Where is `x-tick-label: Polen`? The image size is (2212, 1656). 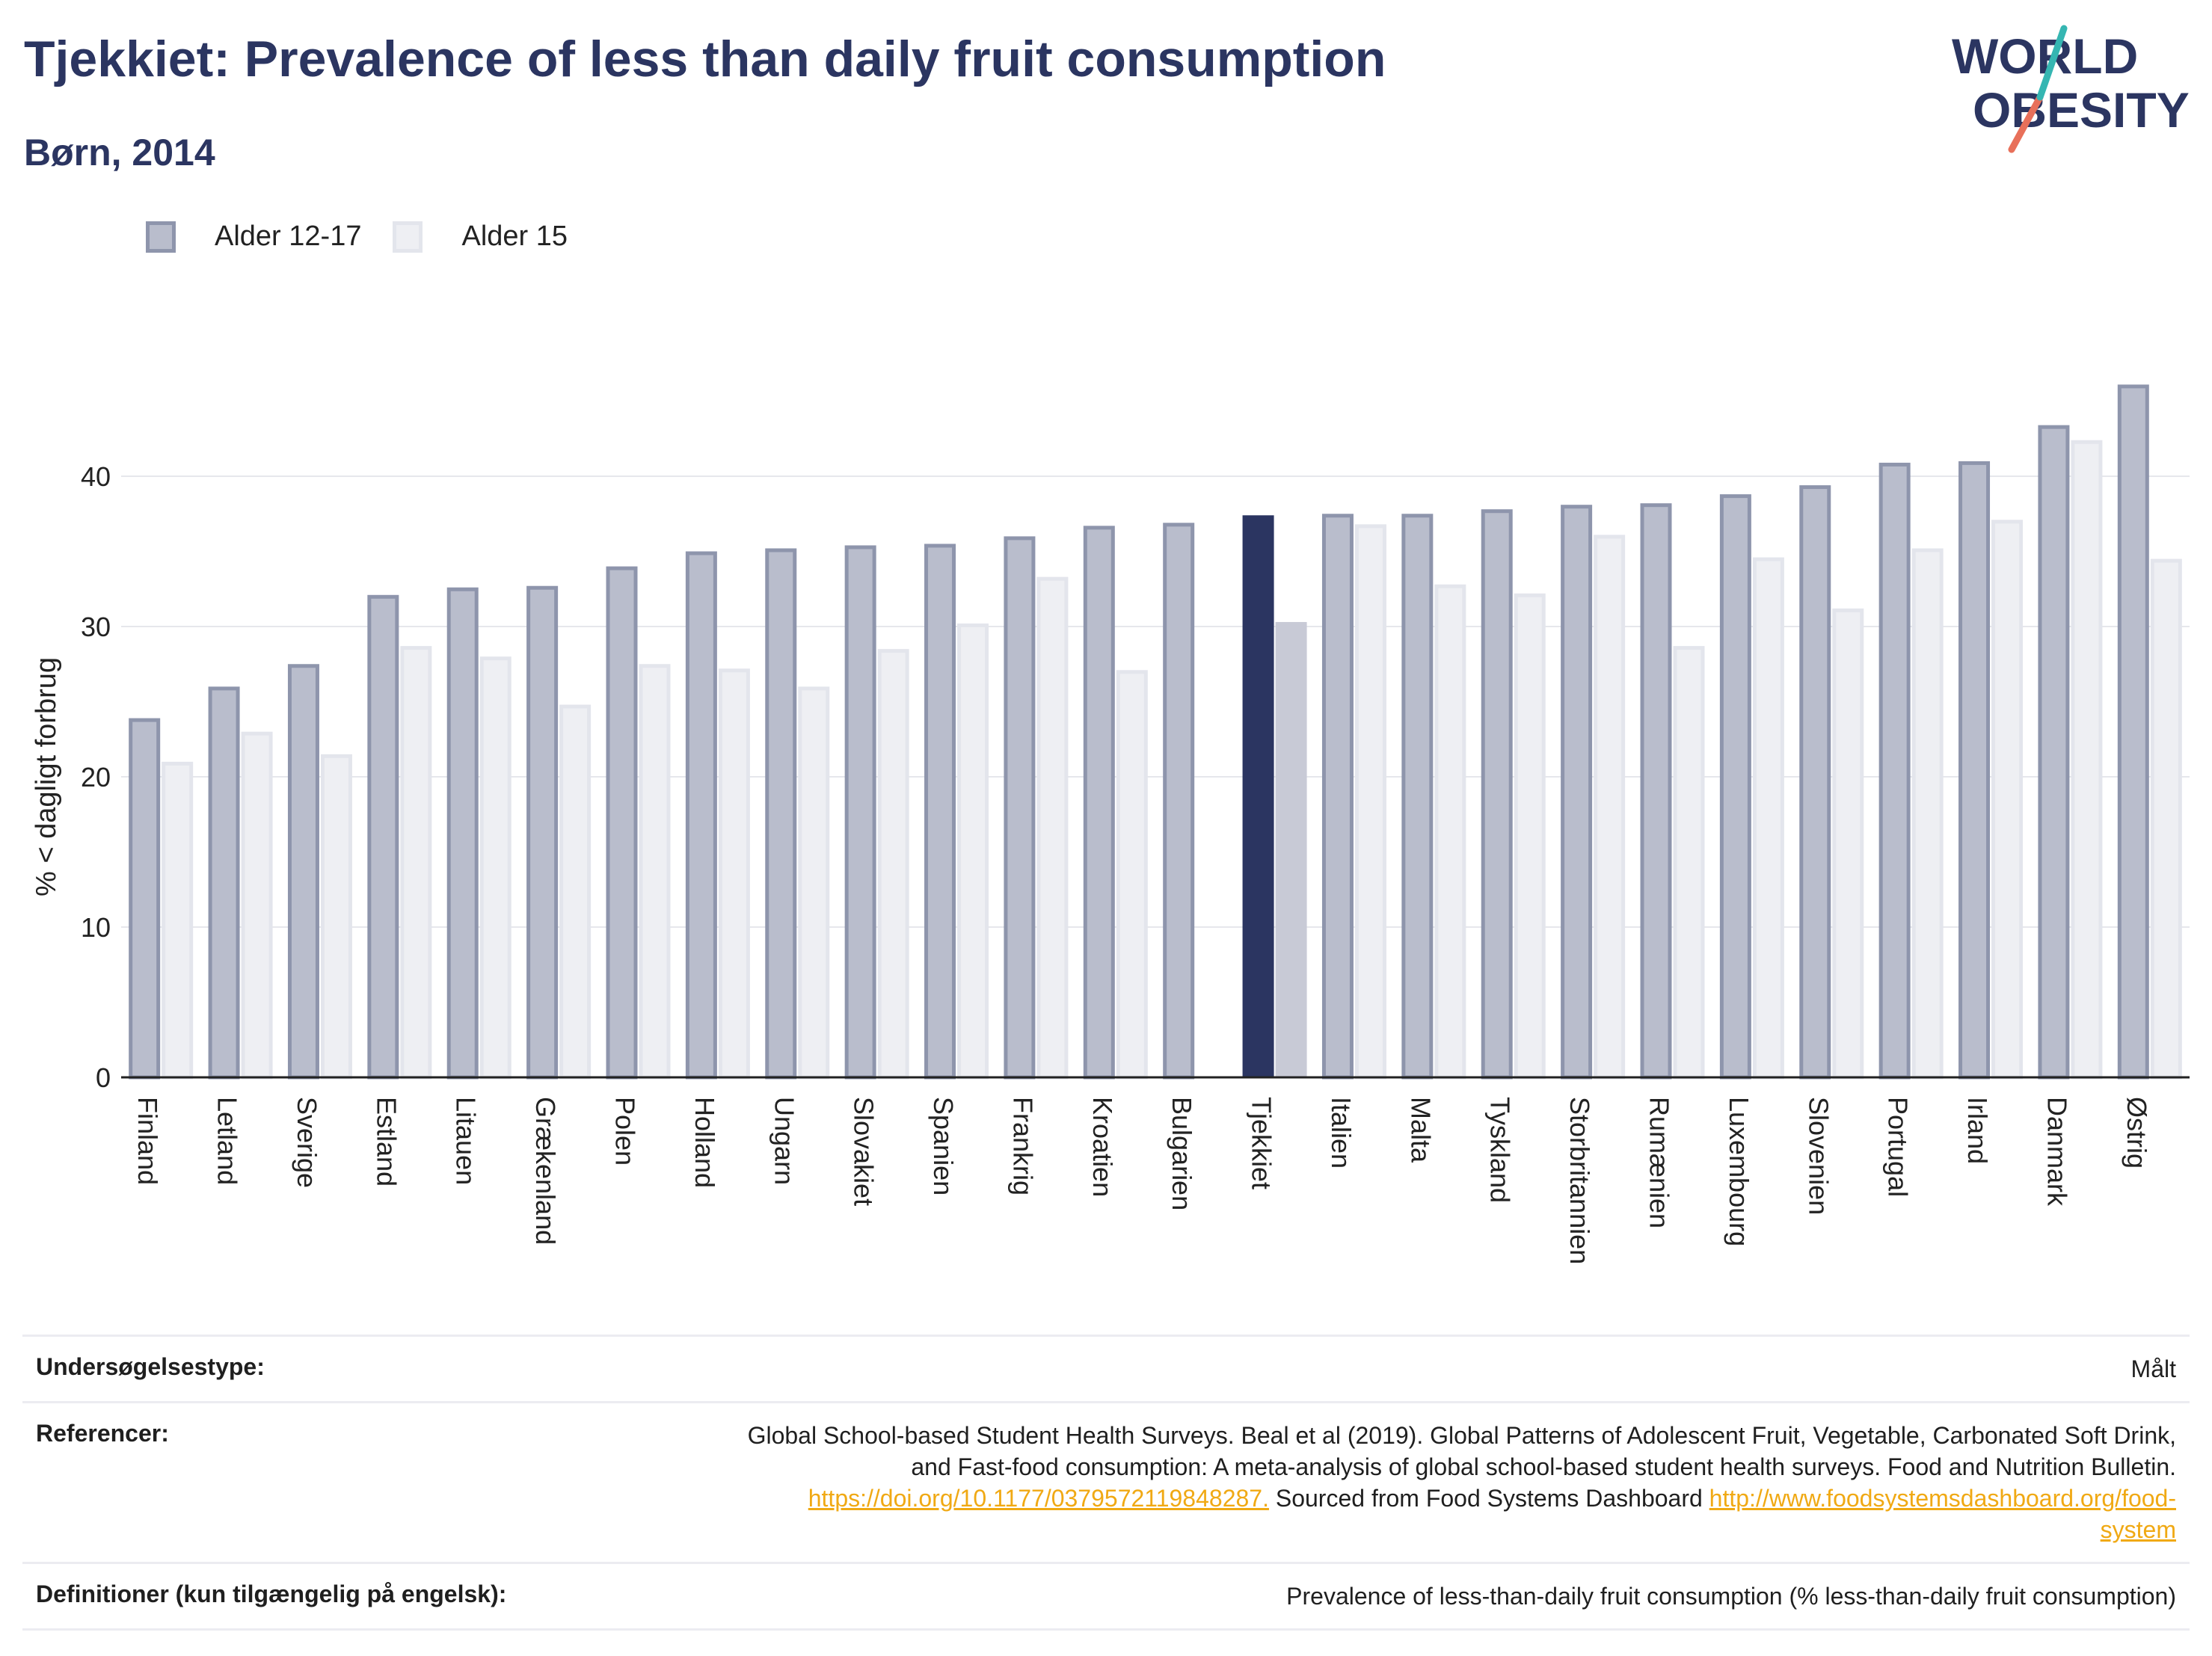 x-tick-label: Polen is located at coordinates (625, 1131).